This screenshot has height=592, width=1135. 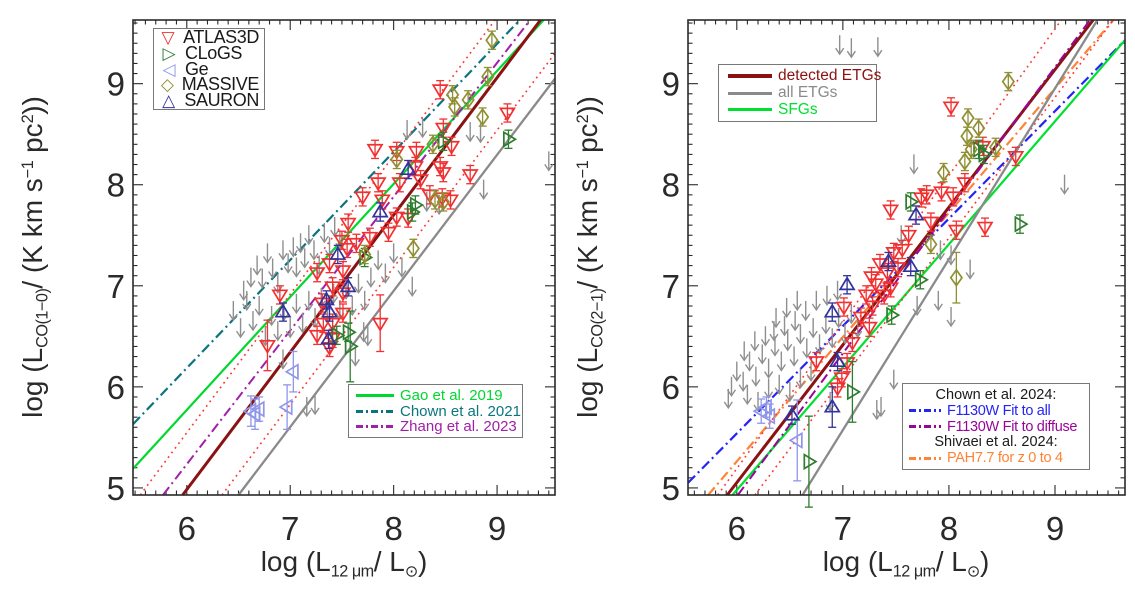 I want to click on x-tick-label: 9, so click(x=497, y=528).